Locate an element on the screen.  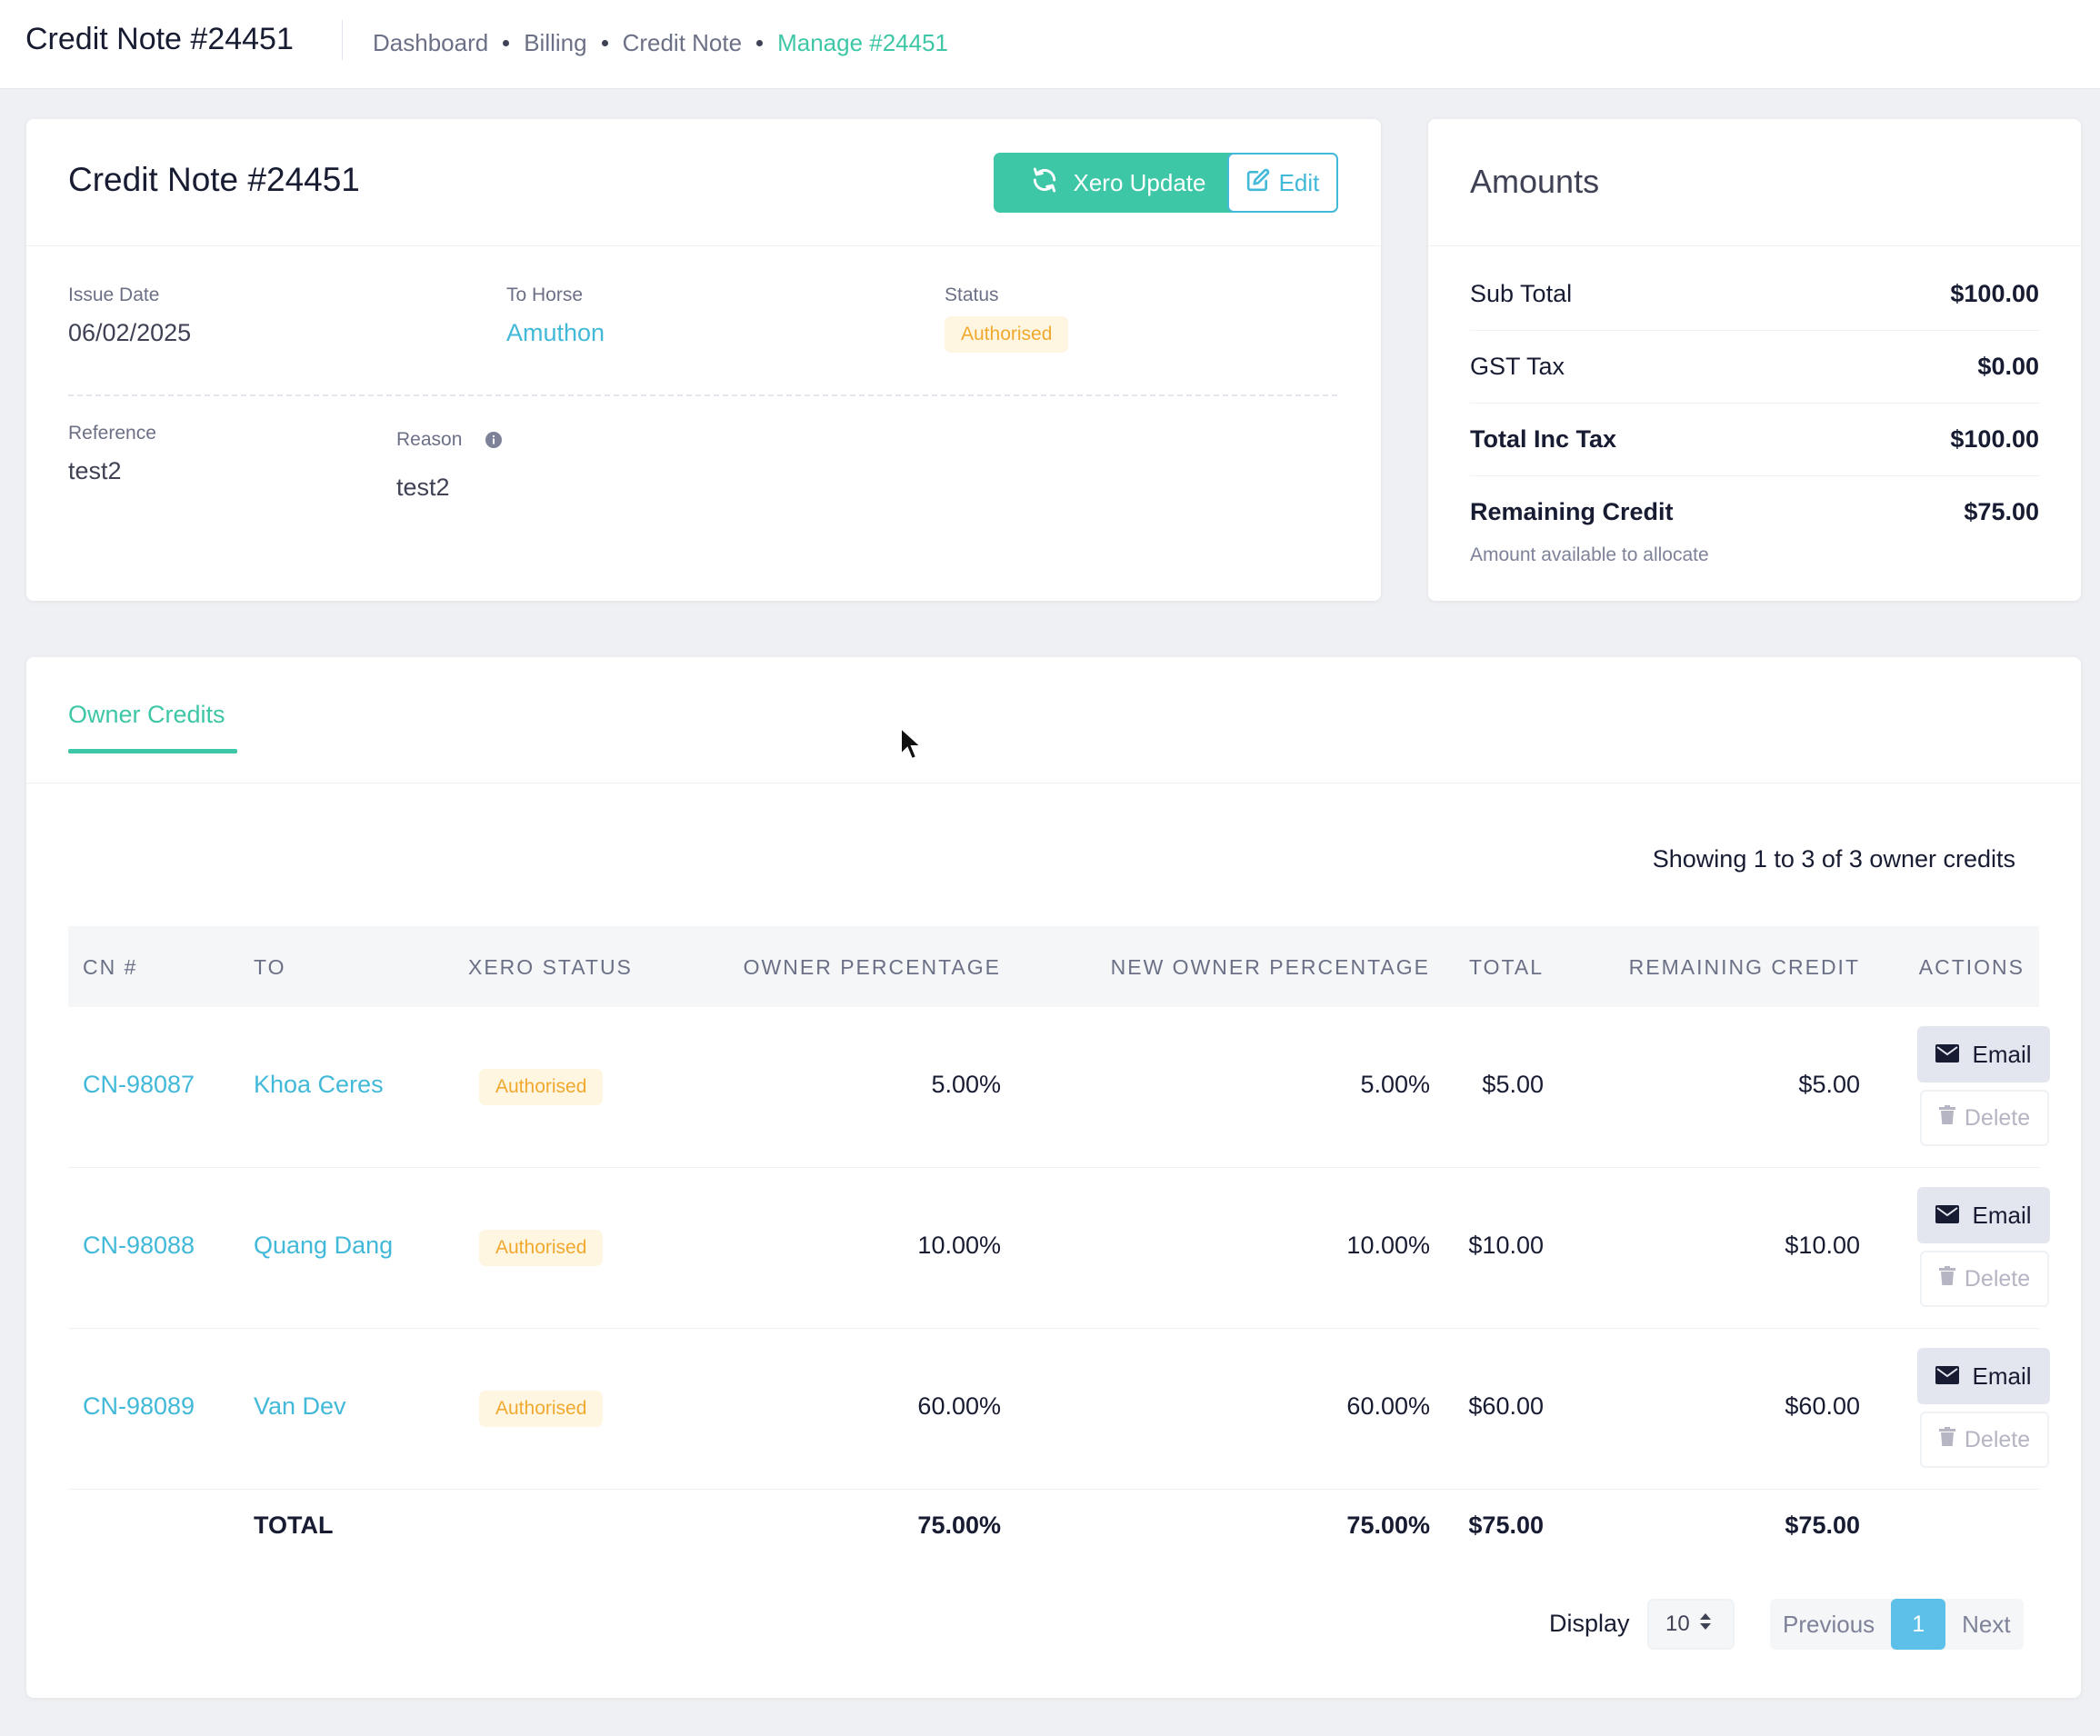
xero-update-label: Xero Update is located at coordinates (1139, 182).